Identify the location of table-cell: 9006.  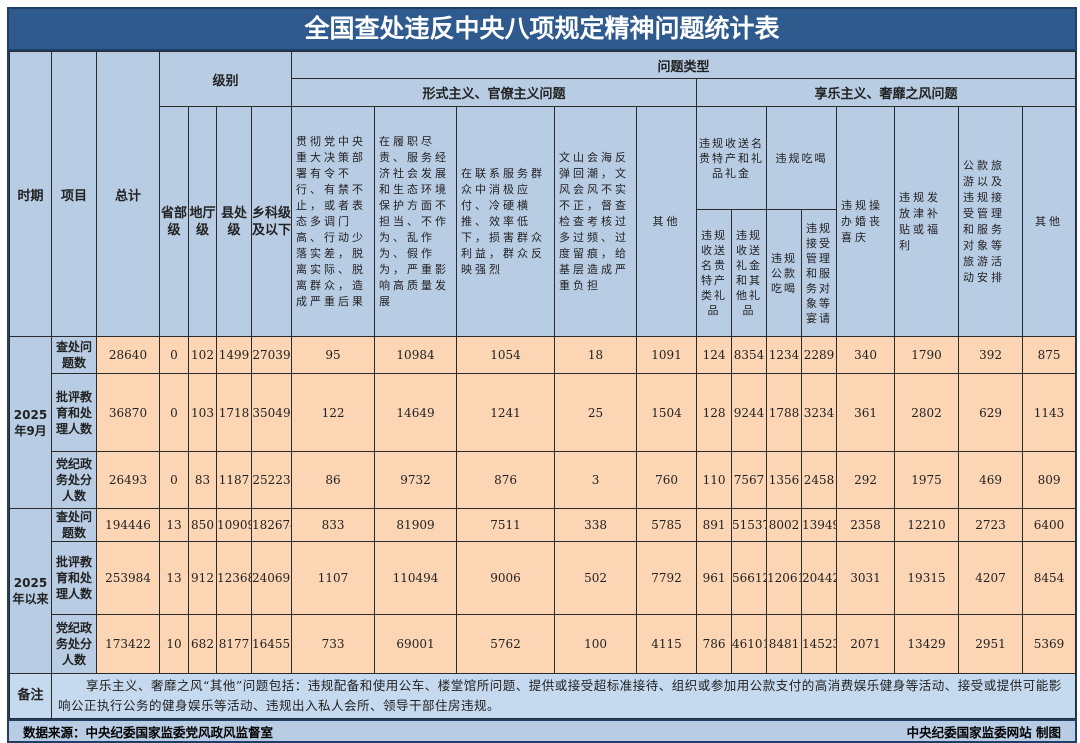
(506, 578).